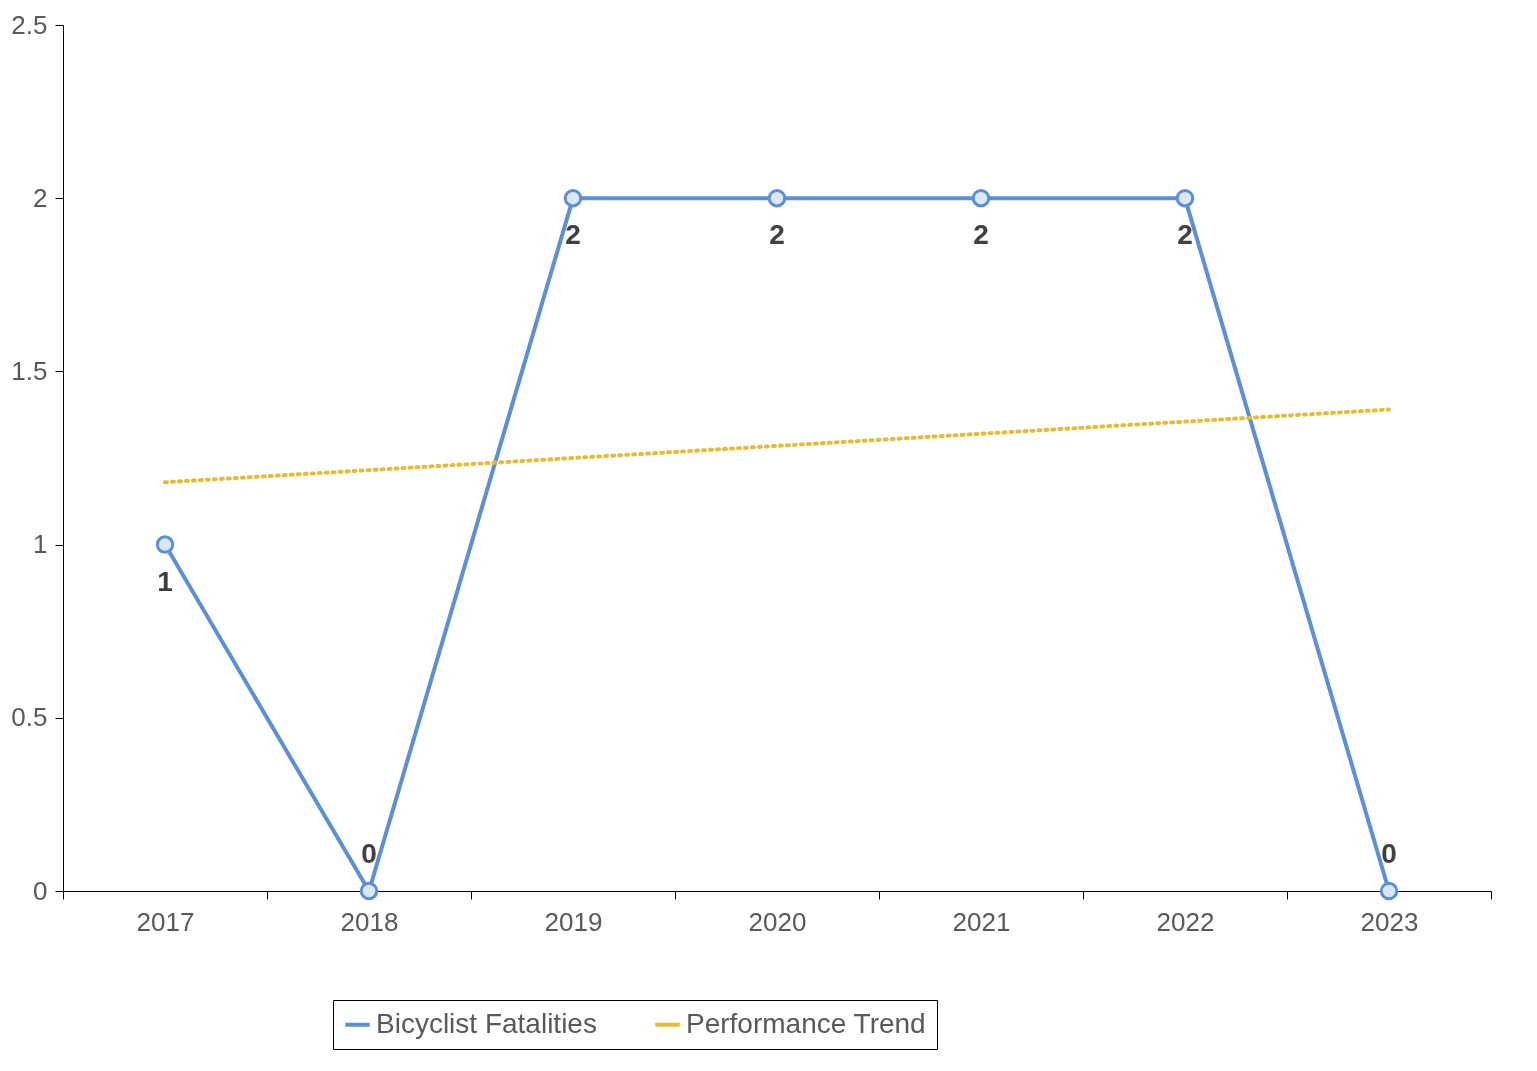 This screenshot has height=1071, width=1537. I want to click on legend-label: Performance Trend, so click(806, 1023).